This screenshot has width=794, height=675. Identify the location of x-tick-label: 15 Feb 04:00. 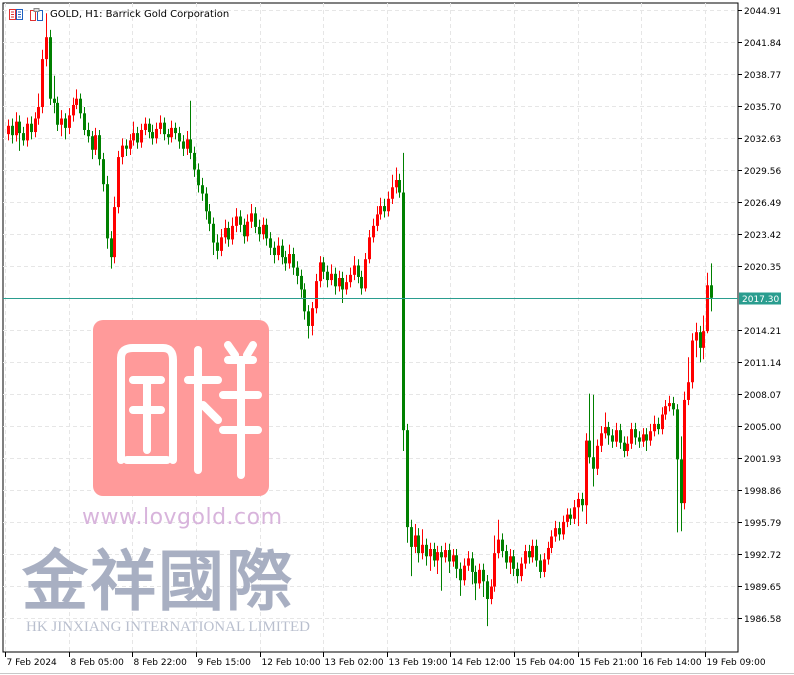
(545, 663).